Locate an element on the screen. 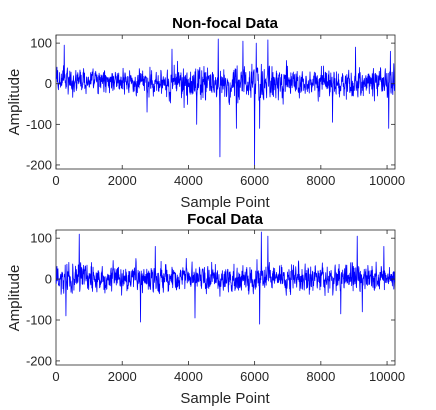 This screenshot has height=410, width=436. xlabel-focal: Sample Point is located at coordinates (225, 398).